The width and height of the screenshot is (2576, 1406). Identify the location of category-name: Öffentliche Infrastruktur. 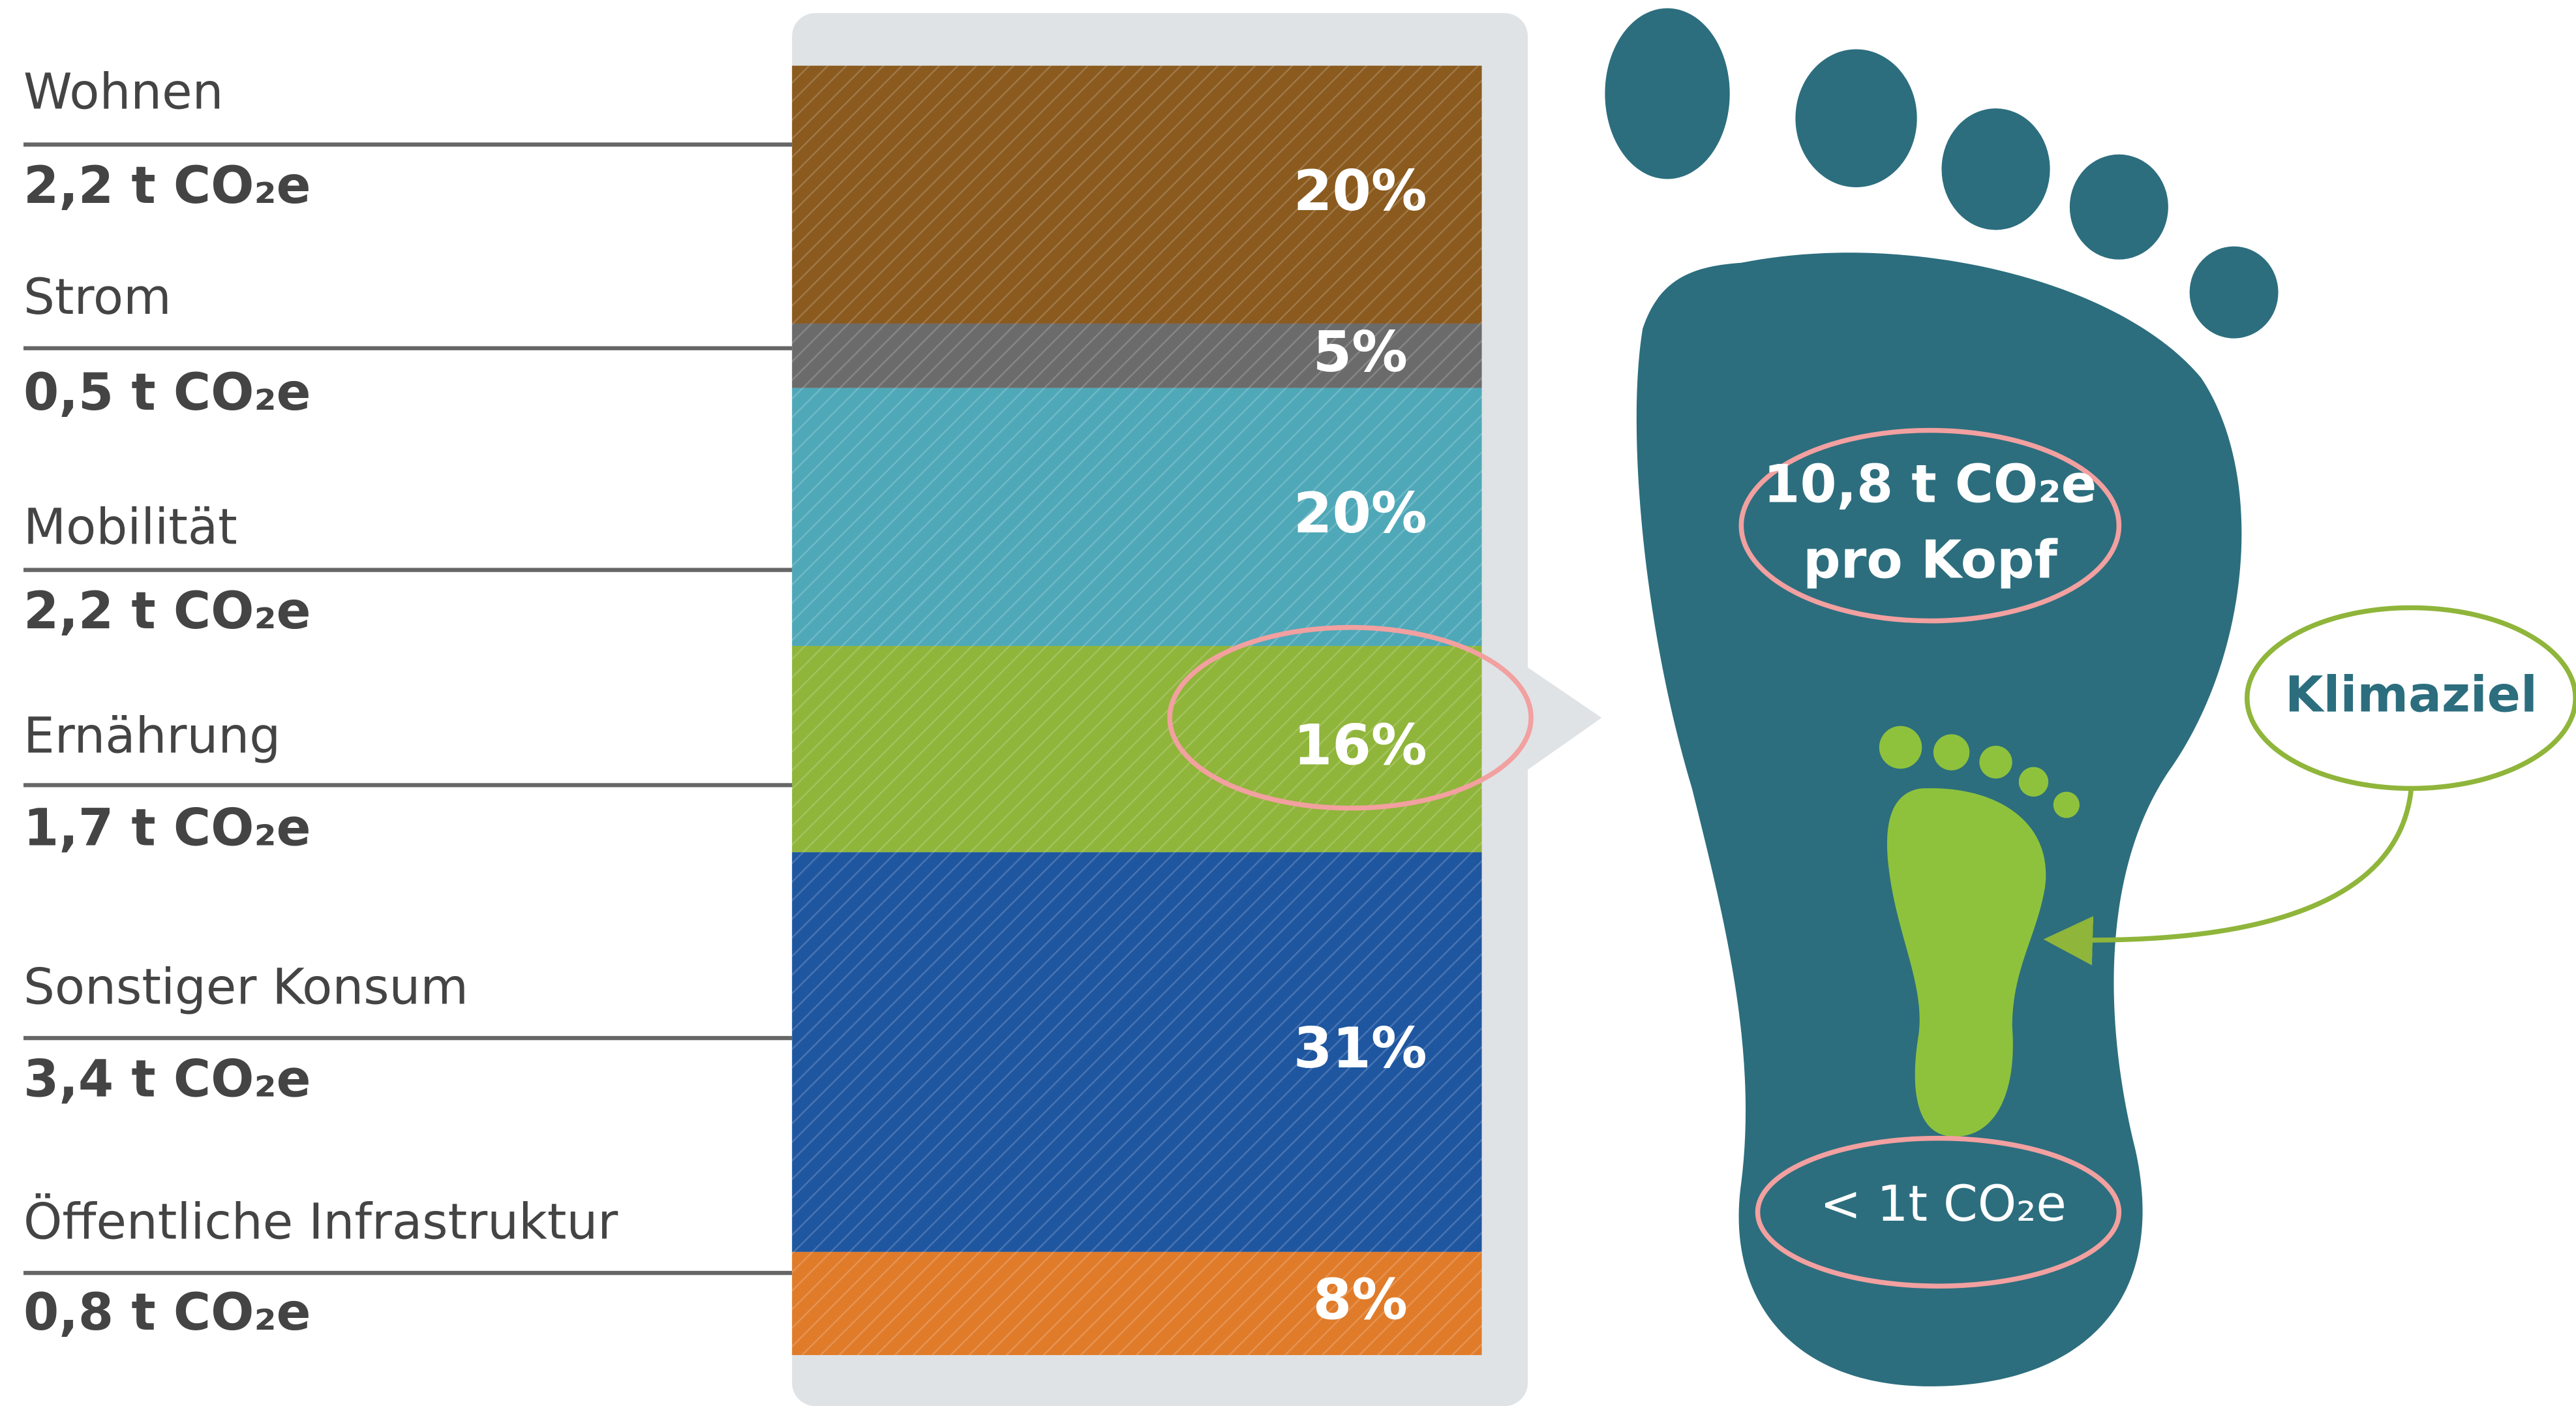
(321, 1222).